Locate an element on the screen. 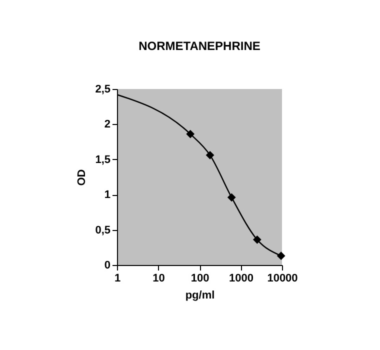  x-tick-label: 1000 is located at coordinates (241, 278).